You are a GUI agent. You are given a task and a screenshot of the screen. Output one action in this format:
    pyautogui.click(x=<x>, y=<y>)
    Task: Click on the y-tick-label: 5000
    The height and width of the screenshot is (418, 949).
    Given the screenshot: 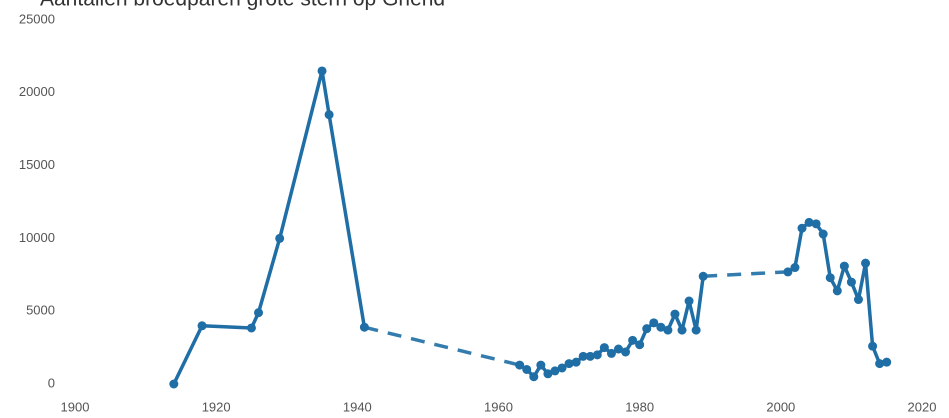 What is the action you would take?
    pyautogui.click(x=40, y=310)
    